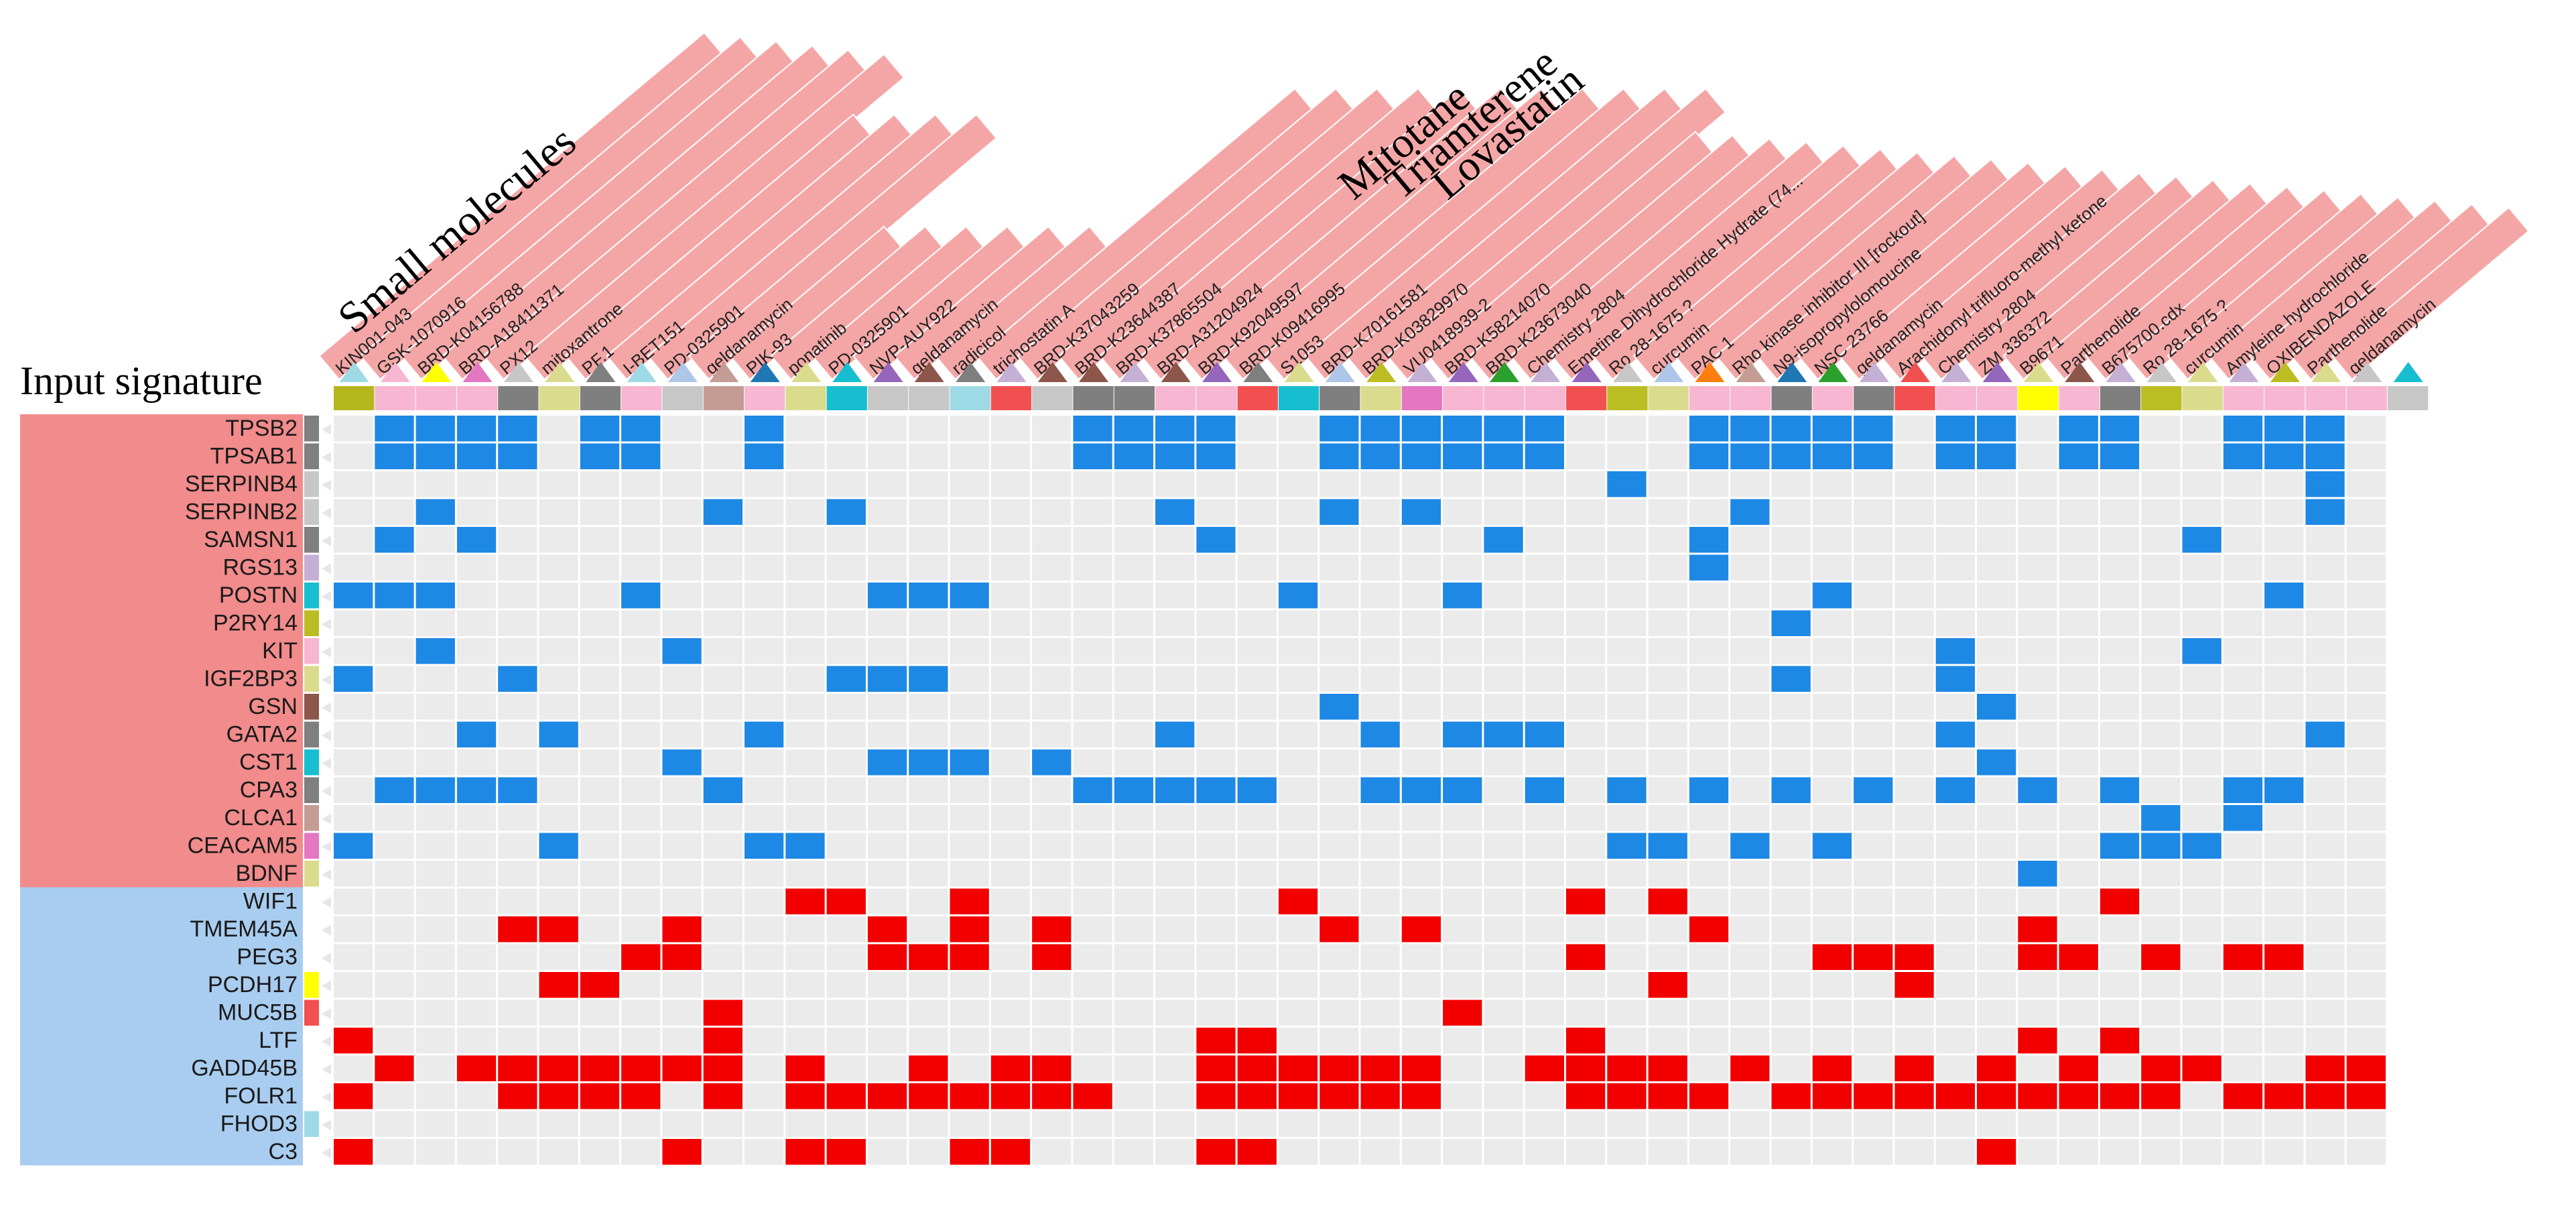  What do you see at coordinates (260, 567) in the screenshot?
I see `row-label-RGS13: RGS13` at bounding box center [260, 567].